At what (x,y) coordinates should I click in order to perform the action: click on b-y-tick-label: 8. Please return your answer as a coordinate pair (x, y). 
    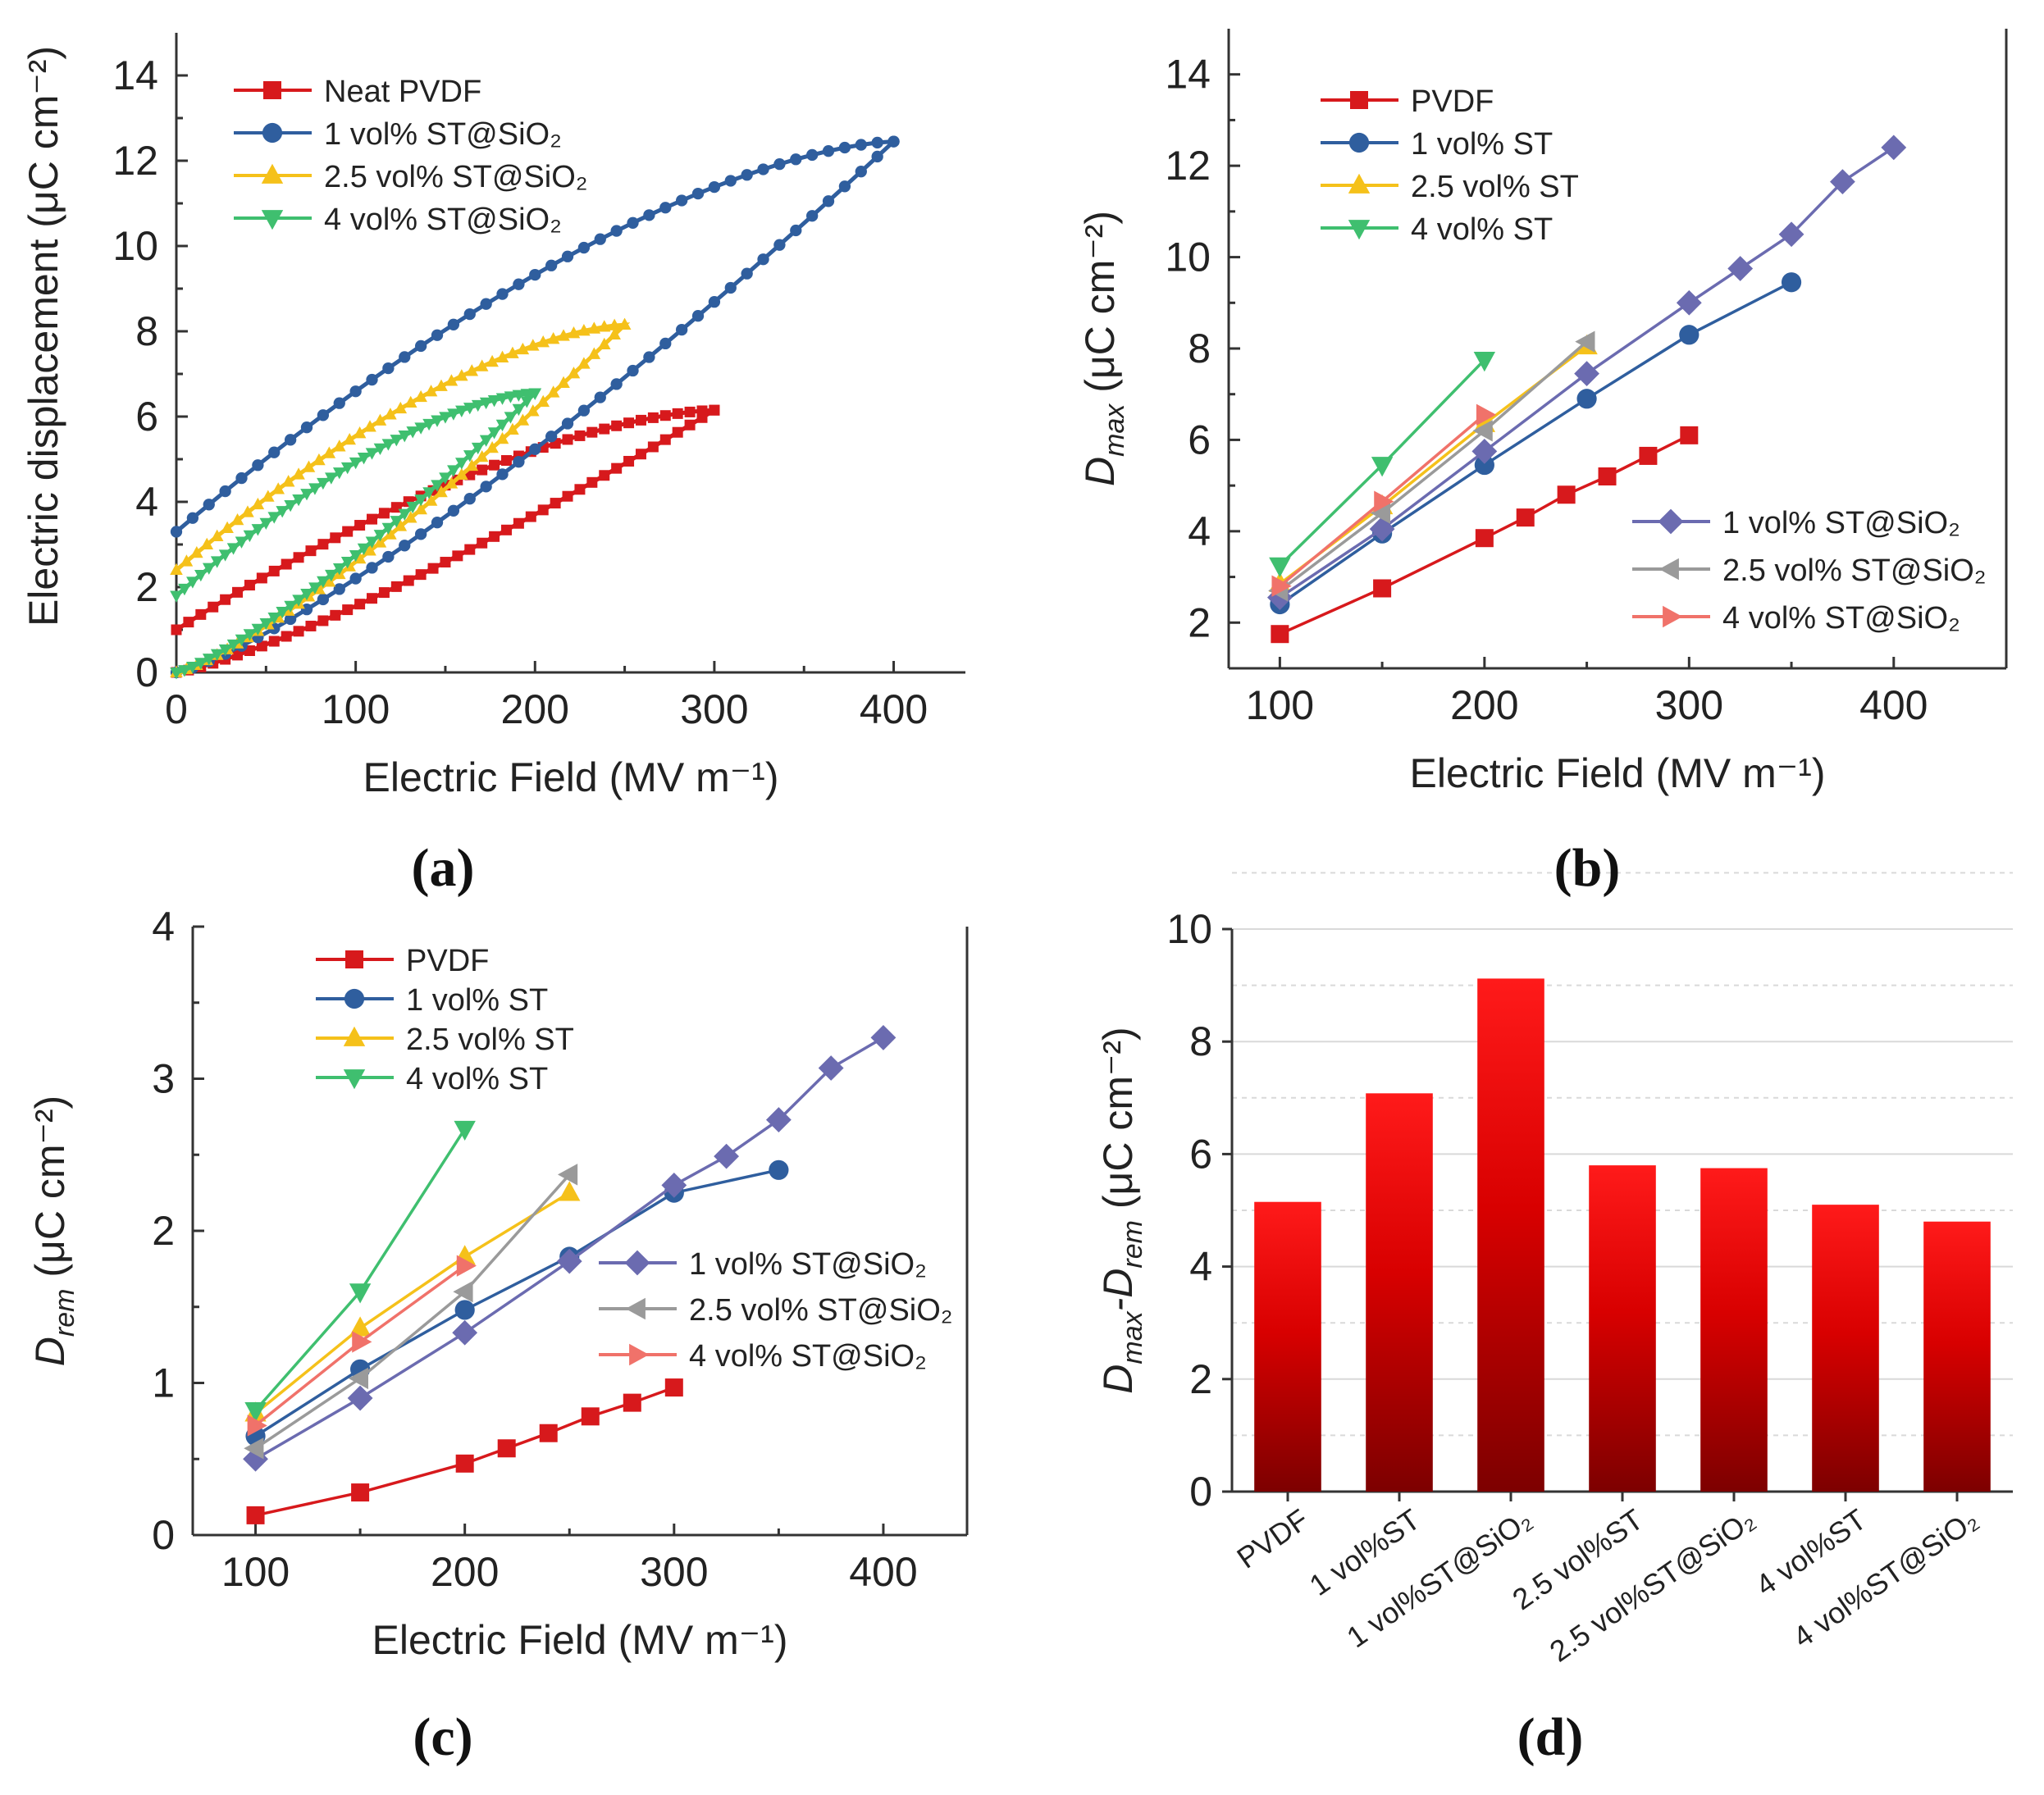
    Looking at the image, I should click on (1199, 349).